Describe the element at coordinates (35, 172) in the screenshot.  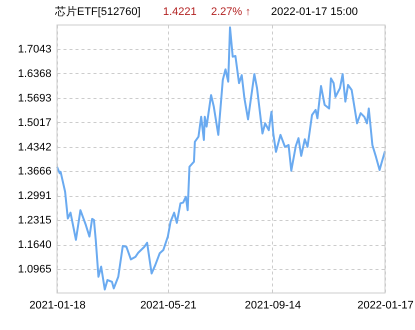
I see `y-tick-label: 1.3666` at that location.